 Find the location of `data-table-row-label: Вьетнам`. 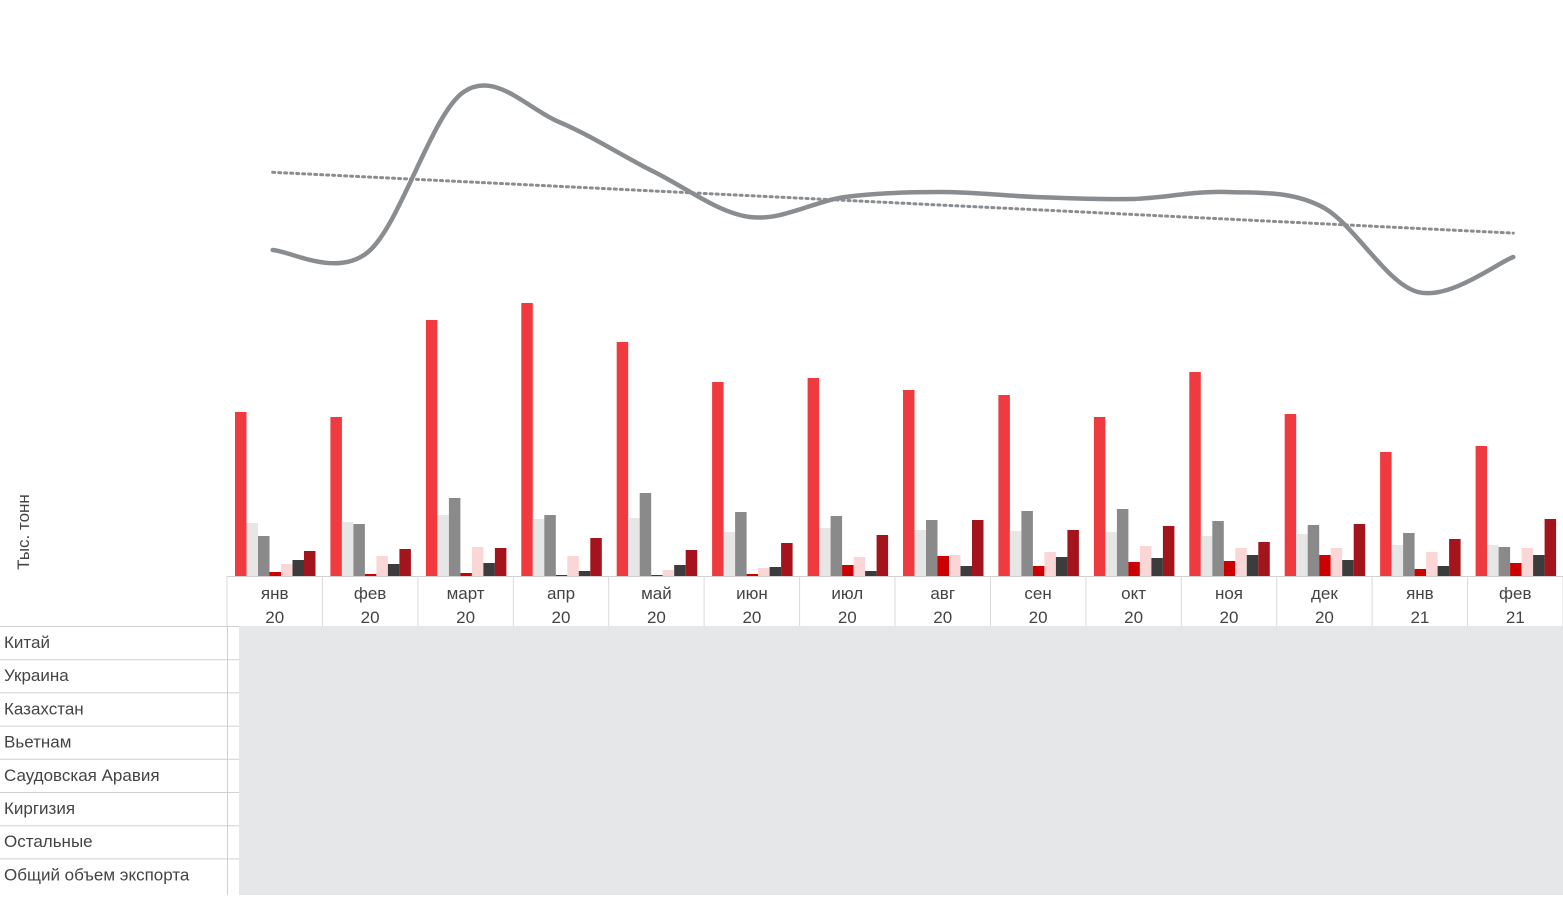

data-table-row-label: Вьетнам is located at coordinates (37, 742).